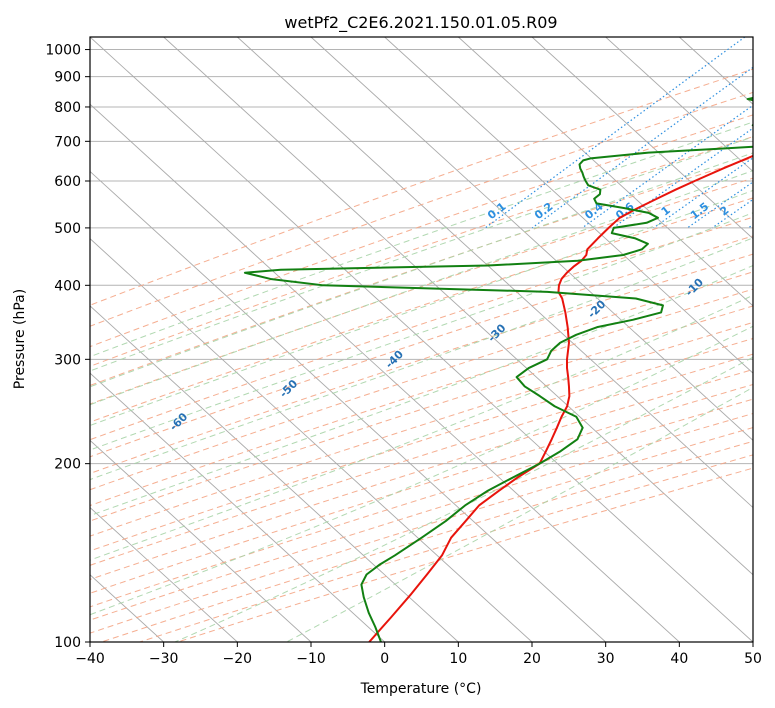 Image resolution: width=775 pixels, height=708 pixels. Describe the element at coordinates (420, 23) in the screenshot. I see `chart-title: wetPf2_C2E6.2021.150.01.05.R09` at that location.